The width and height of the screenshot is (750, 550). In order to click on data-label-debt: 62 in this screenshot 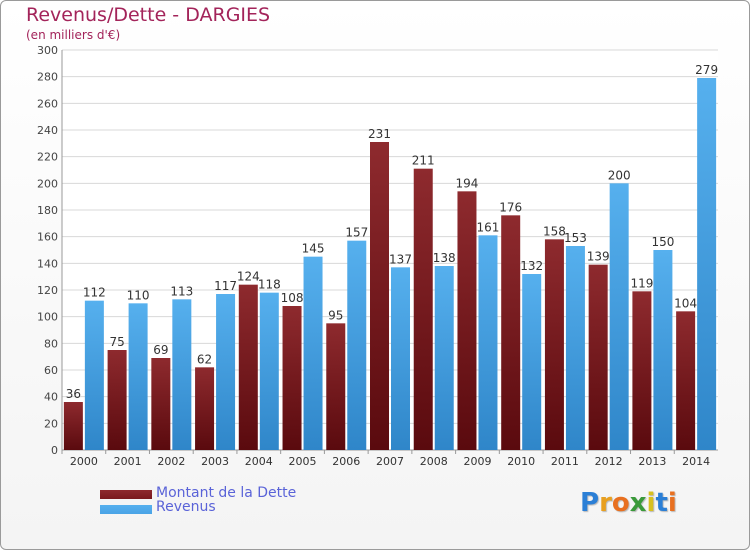, I will do `click(204, 359)`.